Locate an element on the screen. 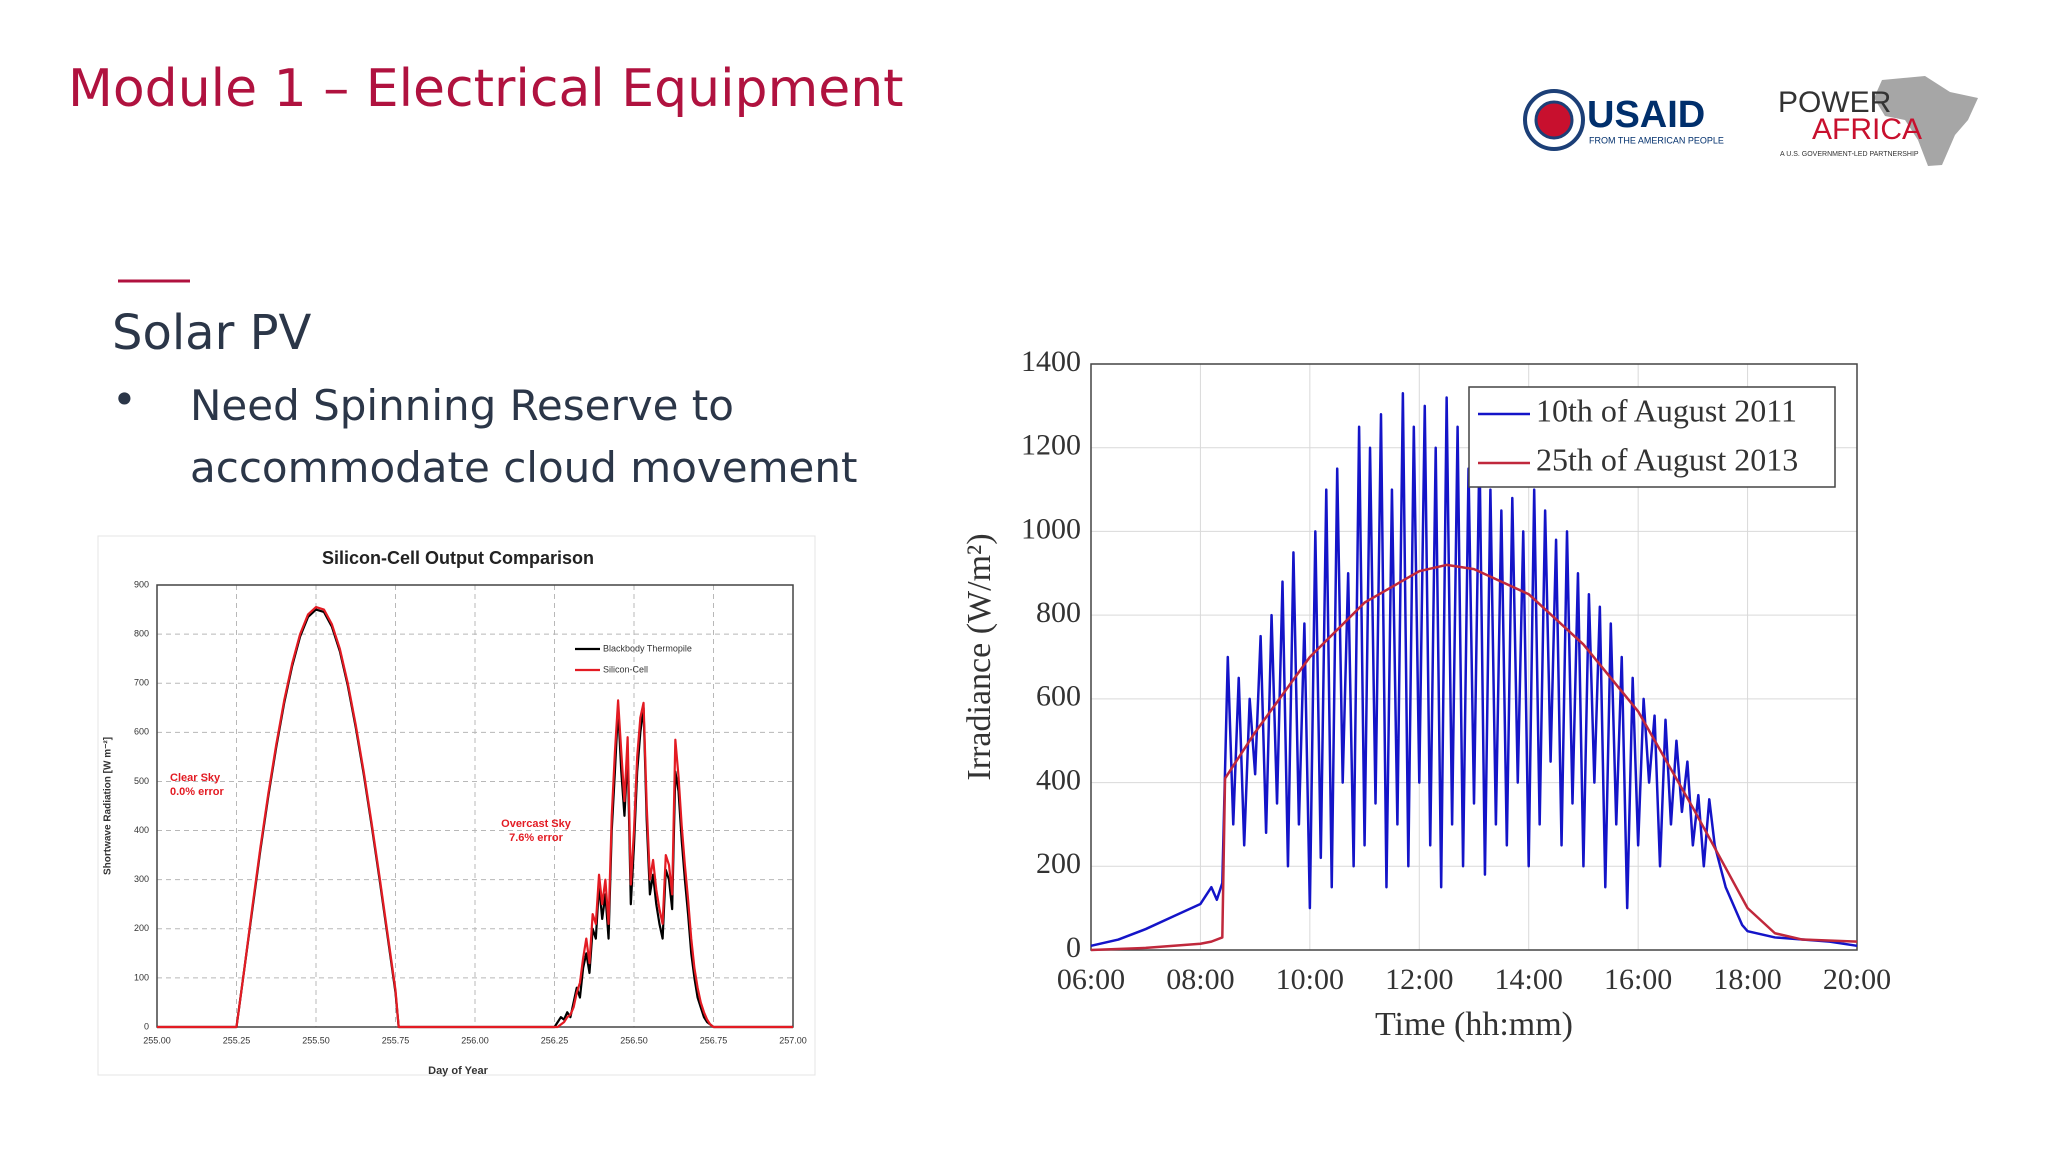 The height and width of the screenshot is (1152, 2048). x-tick-label: 256.25 is located at coordinates (555, 1040).